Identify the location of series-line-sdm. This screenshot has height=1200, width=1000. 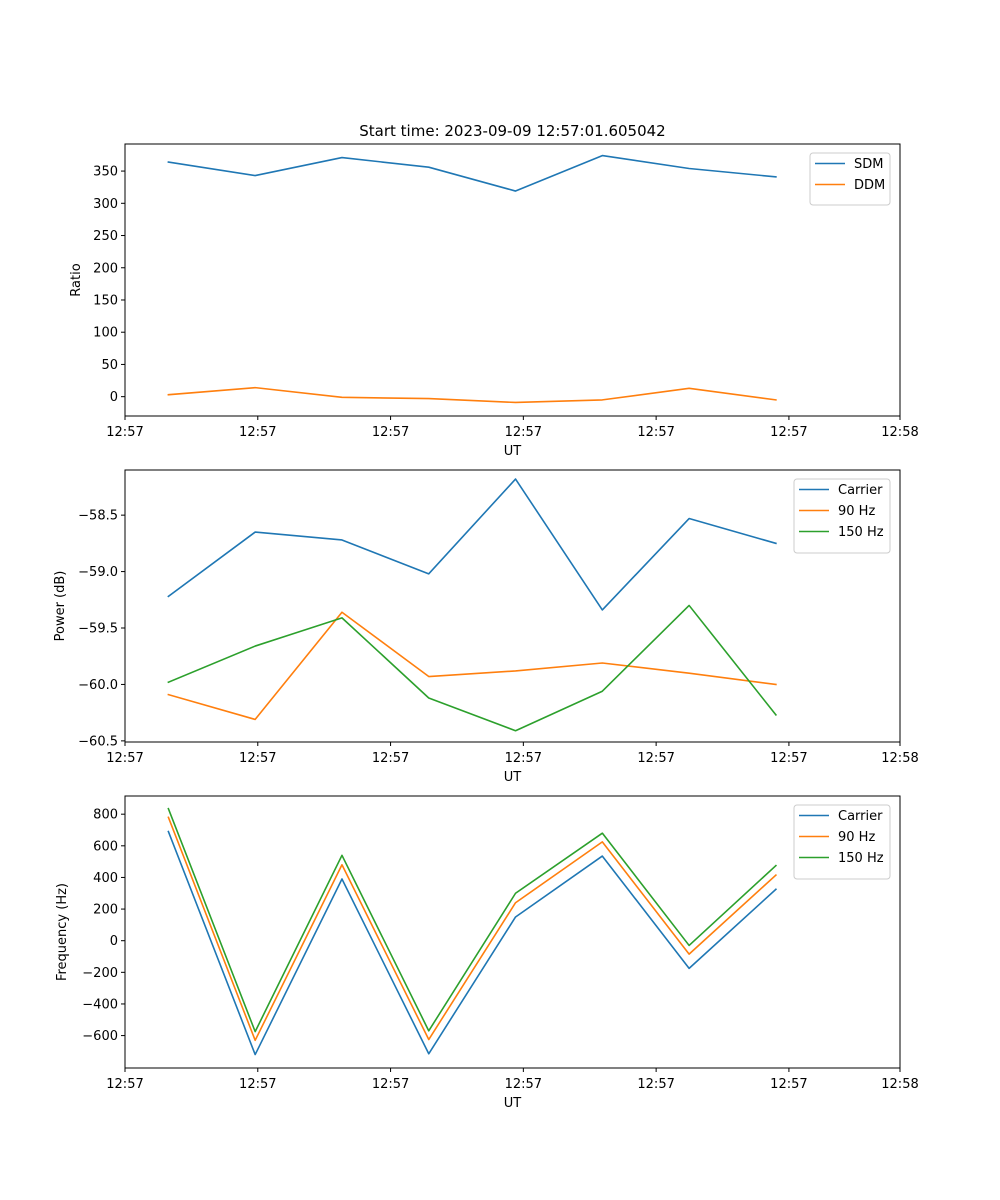
(472, 173).